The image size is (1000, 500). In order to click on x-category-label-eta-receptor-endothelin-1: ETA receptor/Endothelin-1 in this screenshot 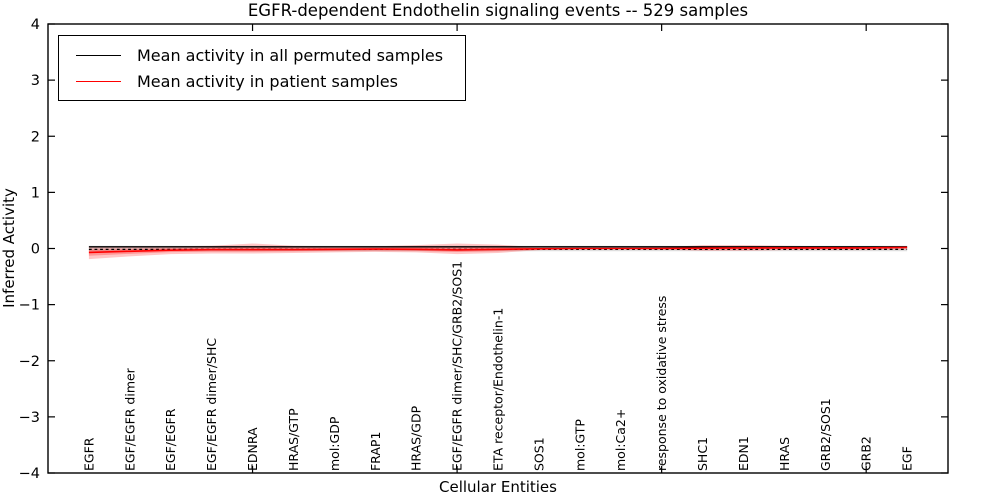, I will do `click(498, 389)`.